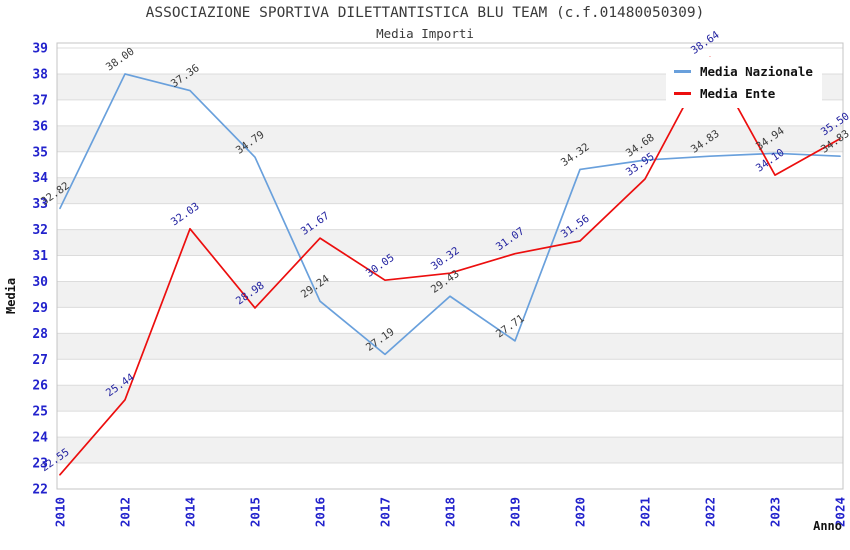 The width and height of the screenshot is (850, 550). What do you see at coordinates (40, 204) in the screenshot?
I see `y-tick-label: 33` at bounding box center [40, 204].